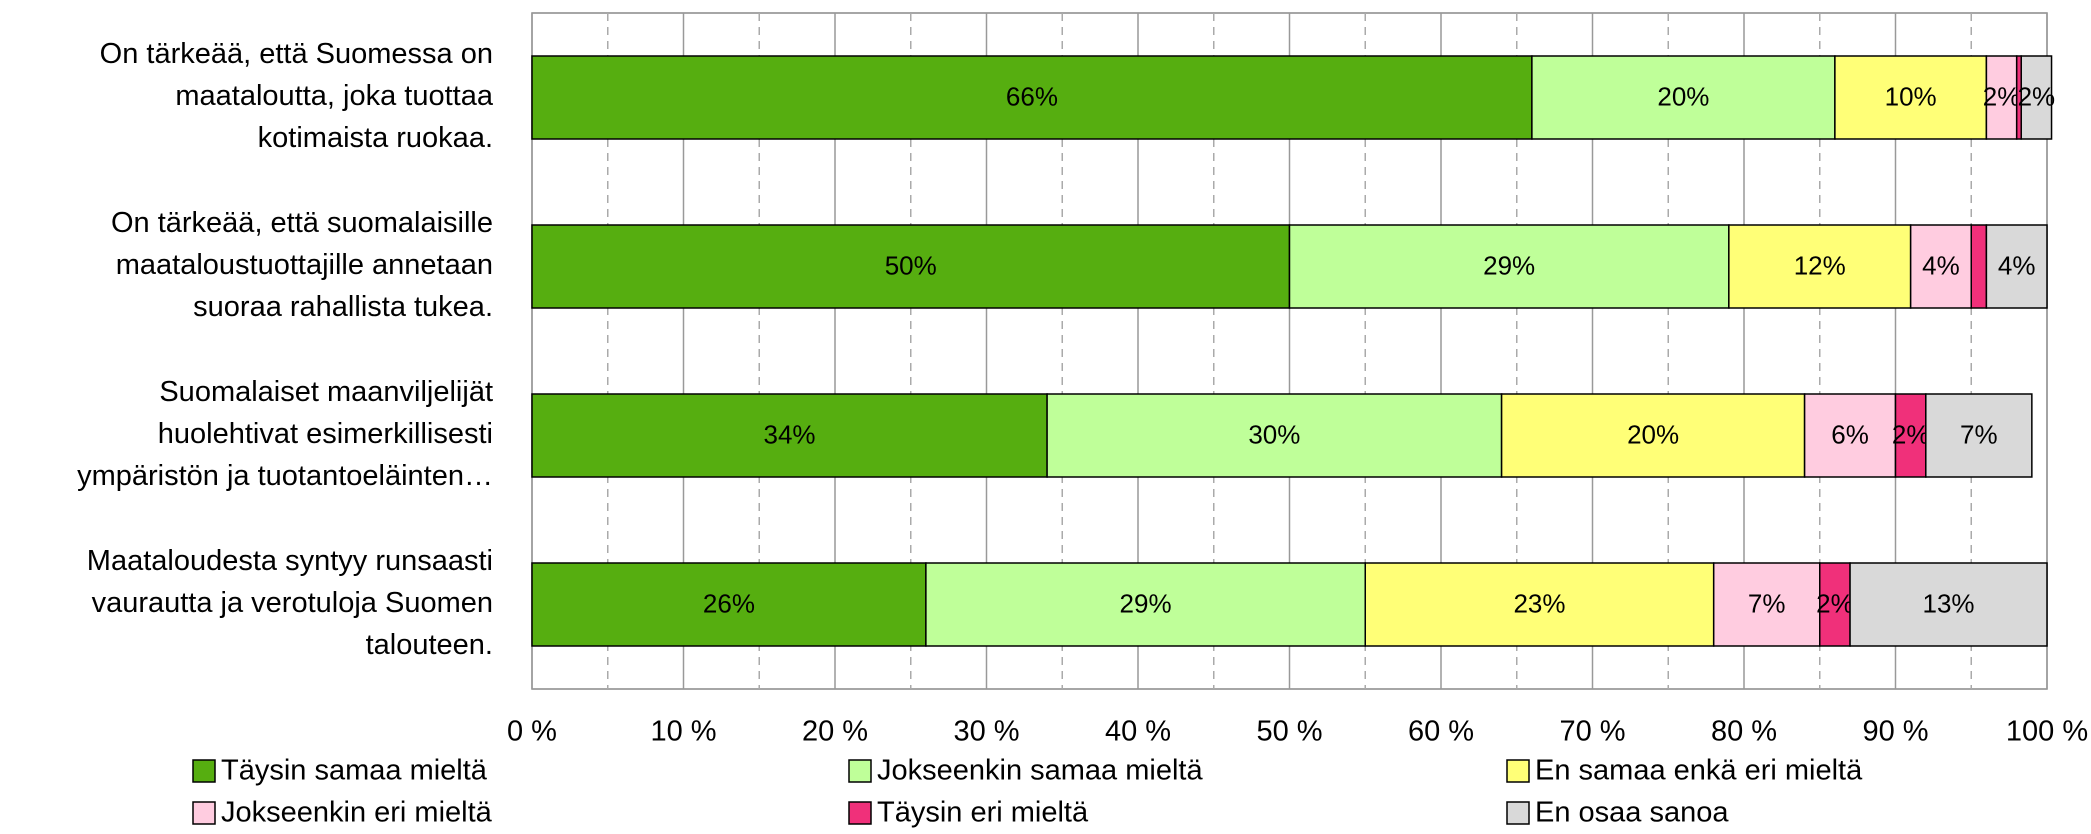 The image size is (2091, 834). Describe the element at coordinates (532, 732) in the screenshot. I see `x-tick-label: 0 %` at that location.